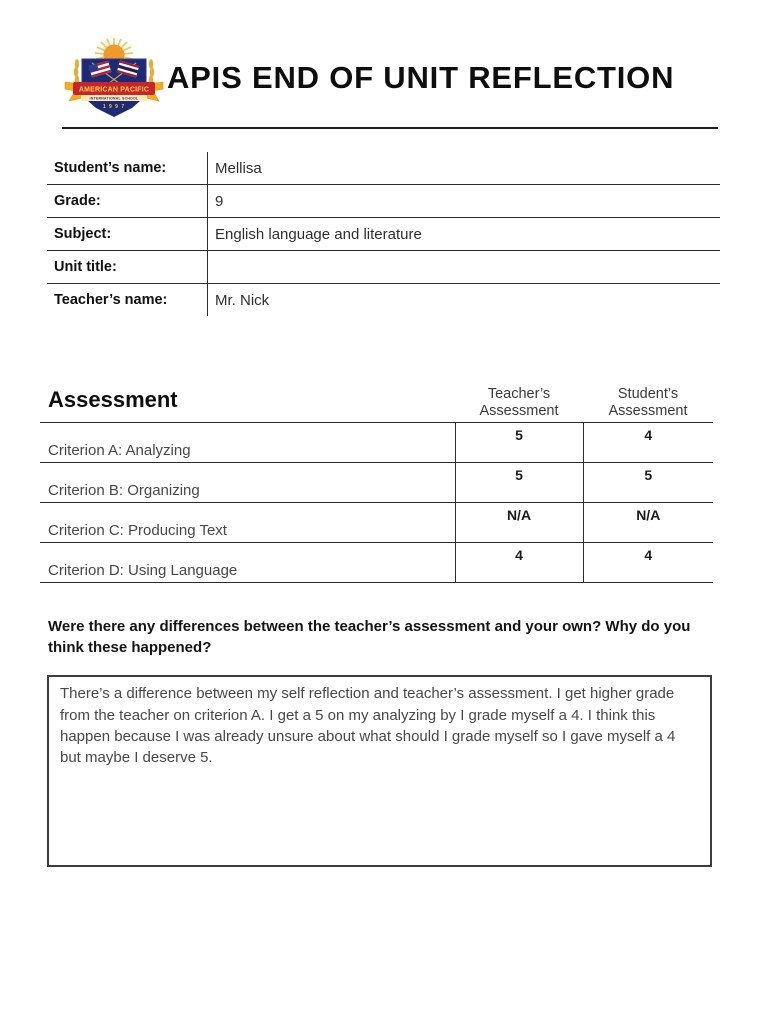 The width and height of the screenshot is (768, 1024). Describe the element at coordinates (519, 404) in the screenshot. I see `column-header-teacher: Teacher’s Assessment` at that location.